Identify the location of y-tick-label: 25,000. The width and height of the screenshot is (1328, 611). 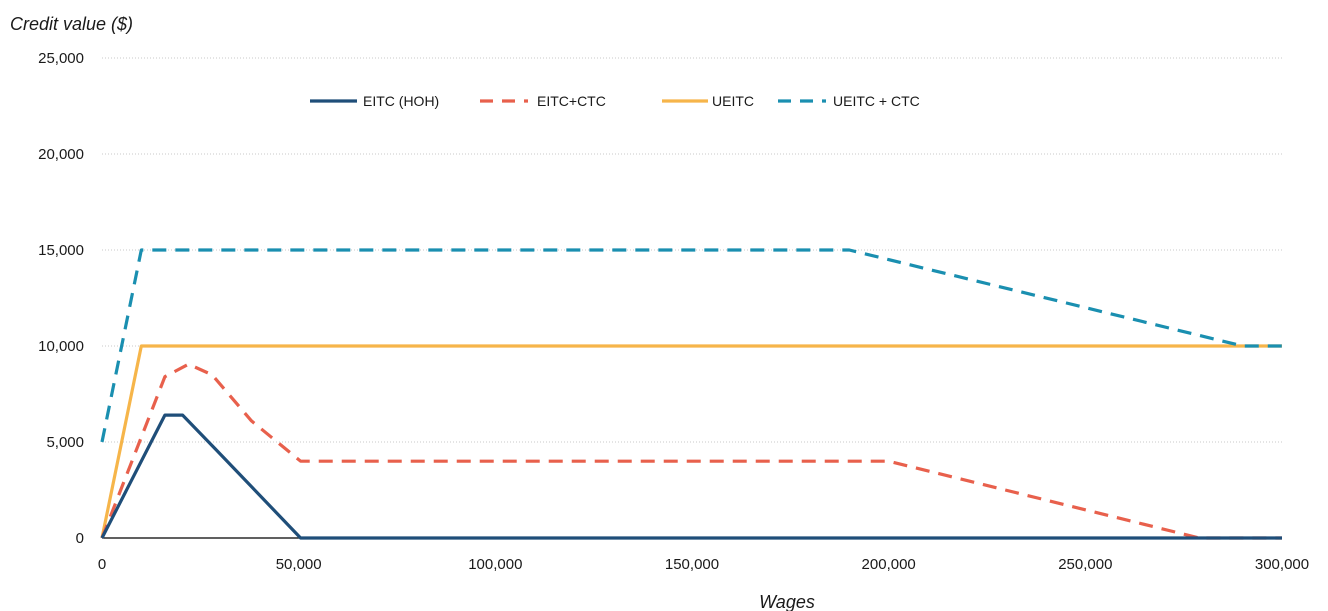
(61, 58).